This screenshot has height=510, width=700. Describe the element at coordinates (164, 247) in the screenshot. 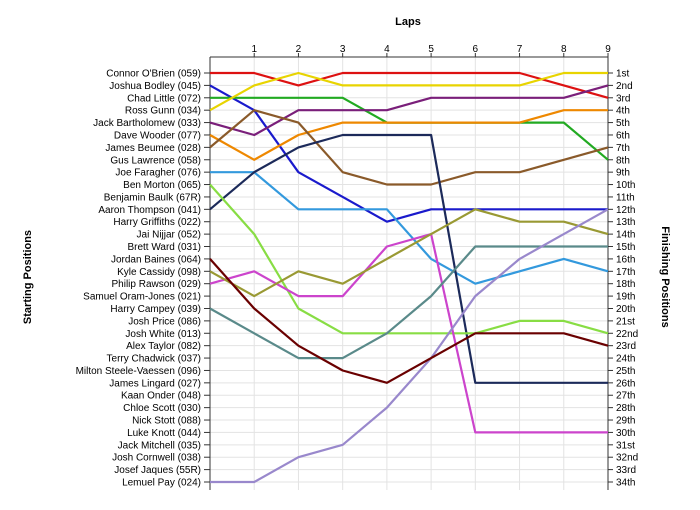

I see `starting-label: Brett Ward (031)` at that location.